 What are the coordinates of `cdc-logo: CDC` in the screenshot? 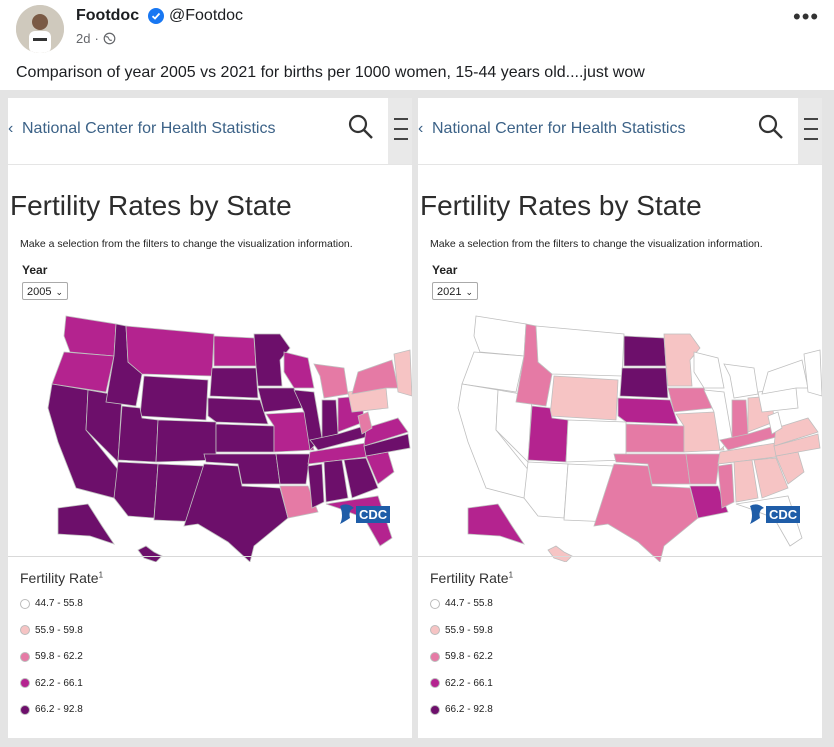 It's located at (783, 514).